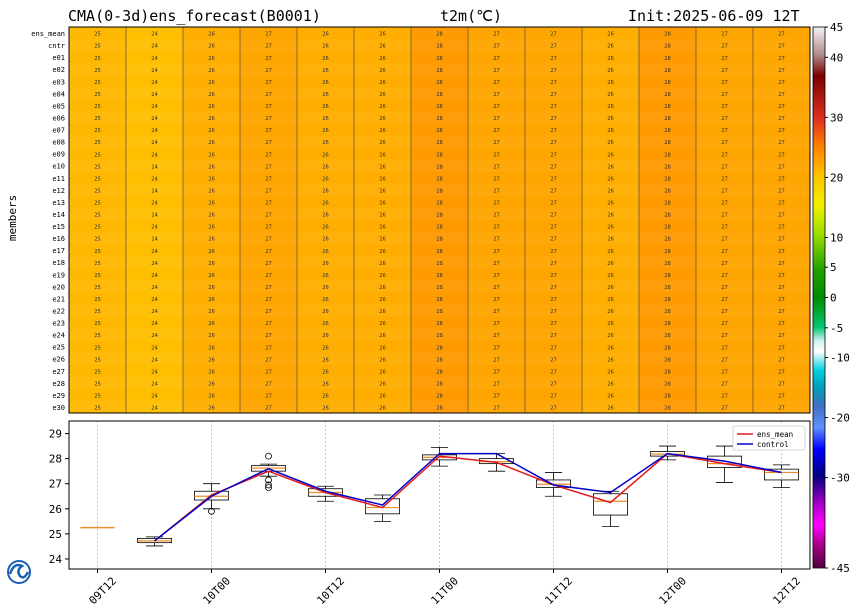 The image size is (860, 616). I want to click on colorbar-tick-label: 40, so click(836, 57).